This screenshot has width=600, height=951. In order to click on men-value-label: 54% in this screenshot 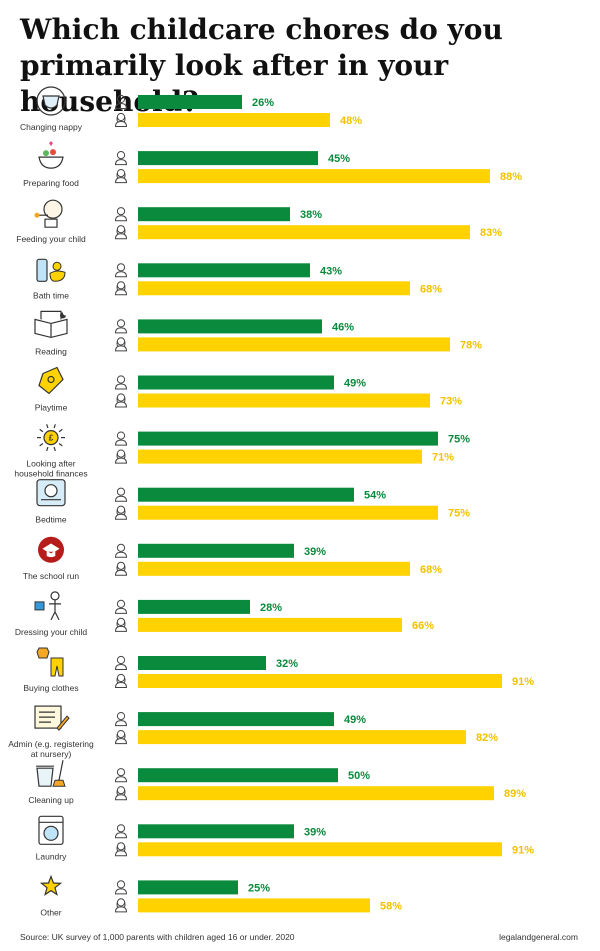, I will do `click(375, 496)`.